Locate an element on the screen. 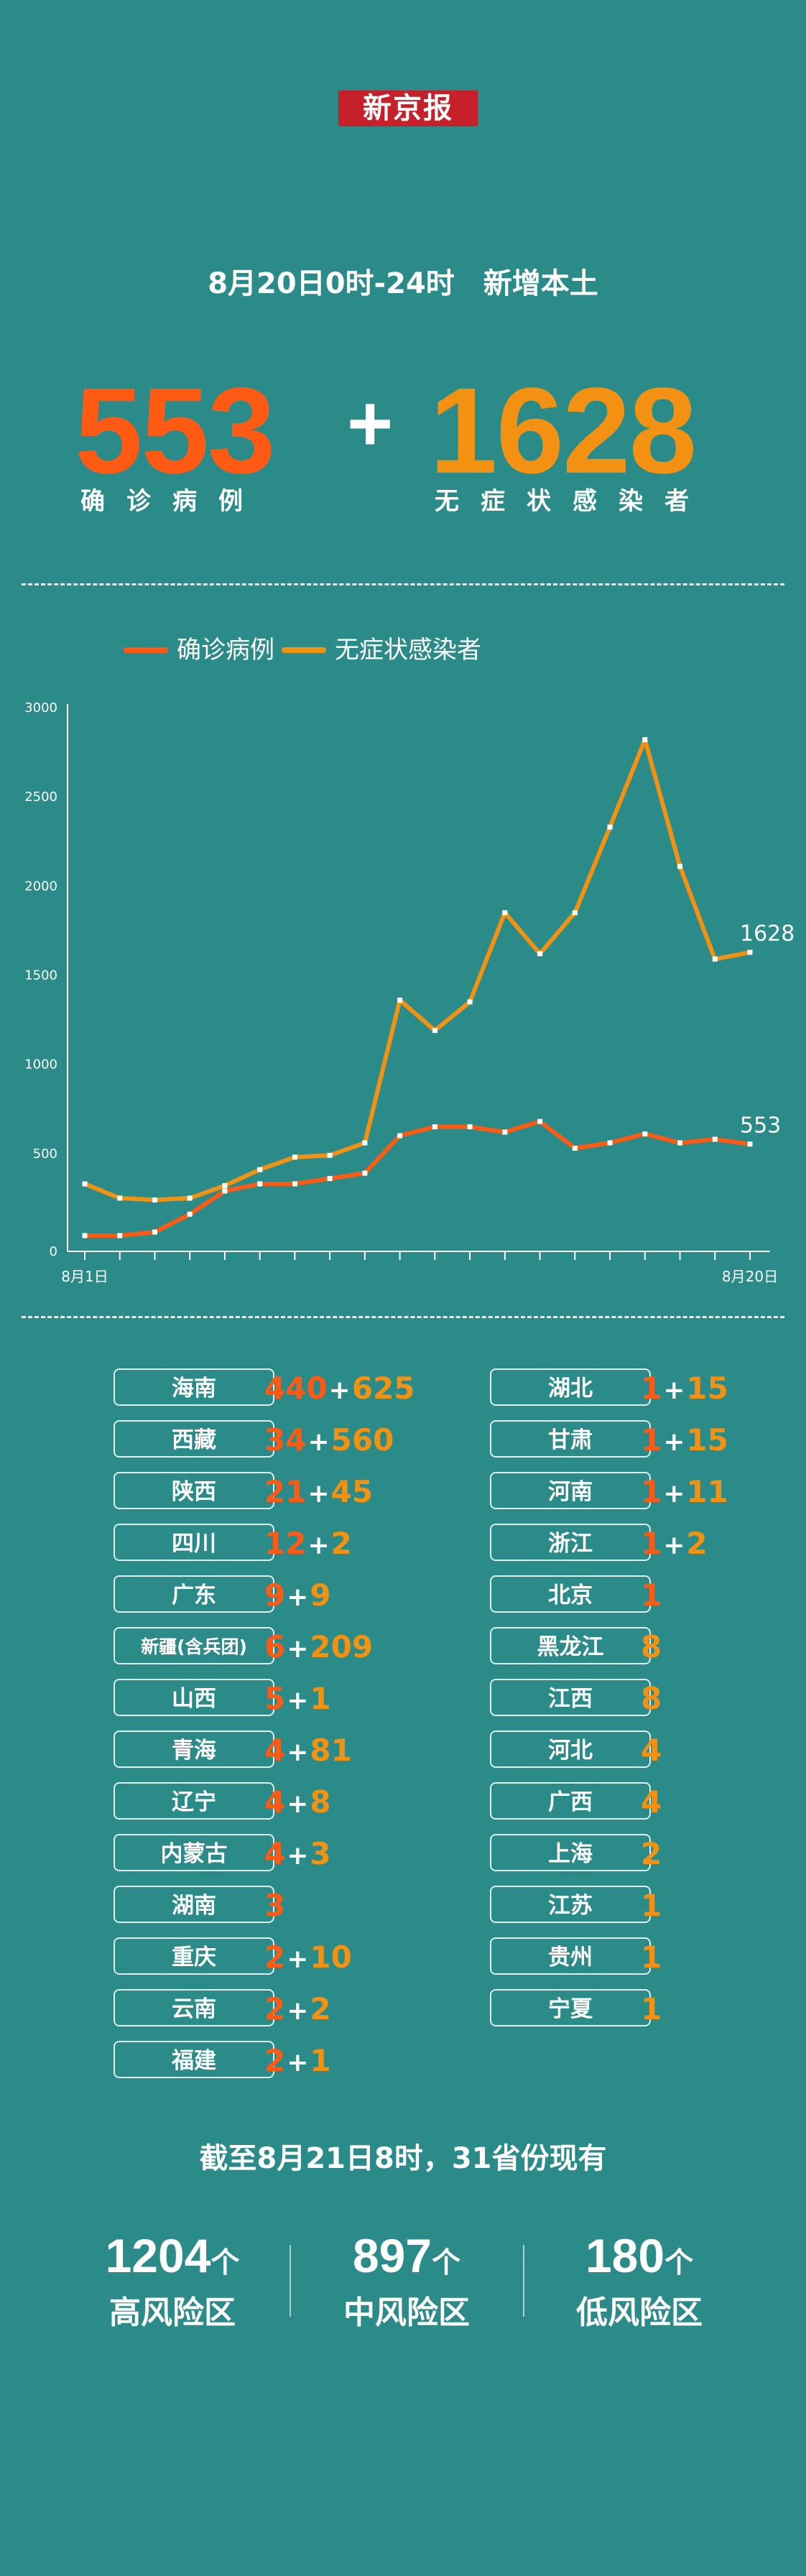 Image resolution: width=806 pixels, height=2576 pixels. headline: 8月20日0时-24时 新增本土 is located at coordinates (403, 283).